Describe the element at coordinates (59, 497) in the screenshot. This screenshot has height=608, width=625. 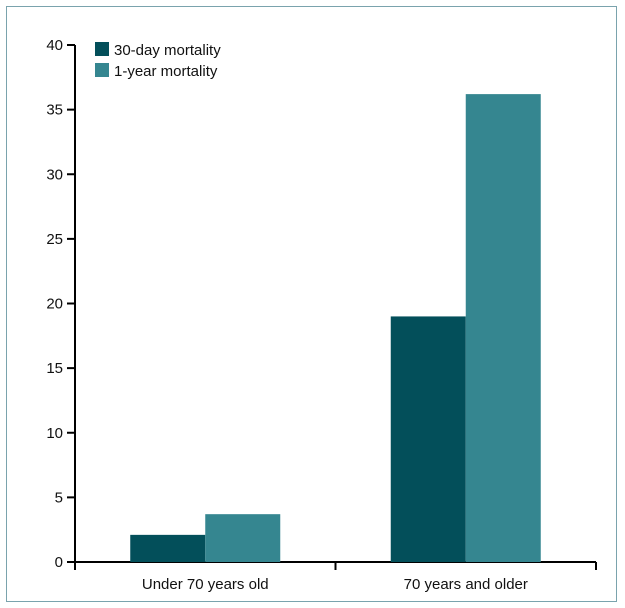
I see `y-tick-label: 5` at that location.